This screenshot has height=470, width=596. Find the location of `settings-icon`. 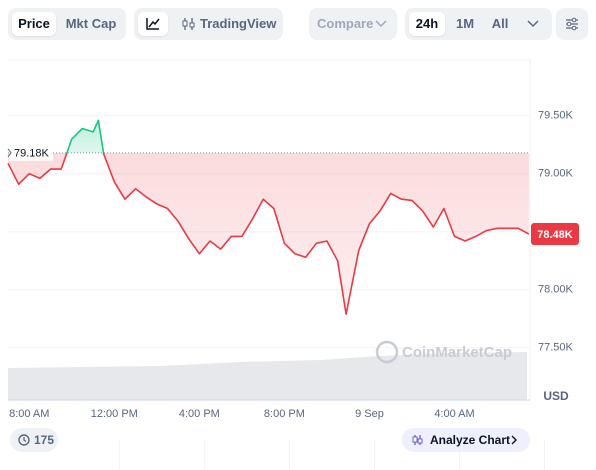

settings-icon is located at coordinates (572, 24).